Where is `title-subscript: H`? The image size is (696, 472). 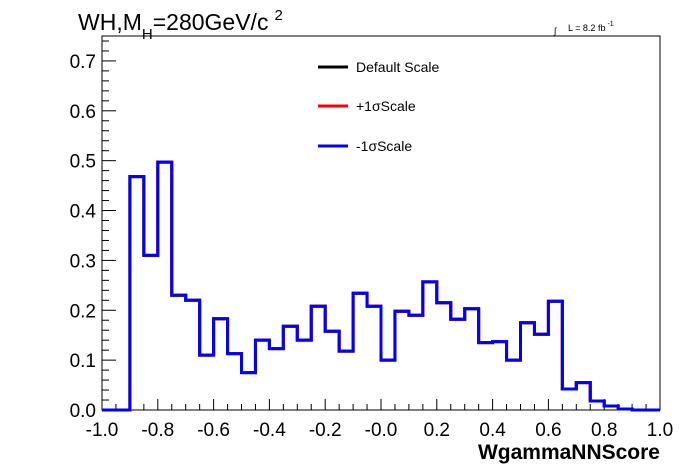
title-subscript: H is located at coordinates (147, 34).